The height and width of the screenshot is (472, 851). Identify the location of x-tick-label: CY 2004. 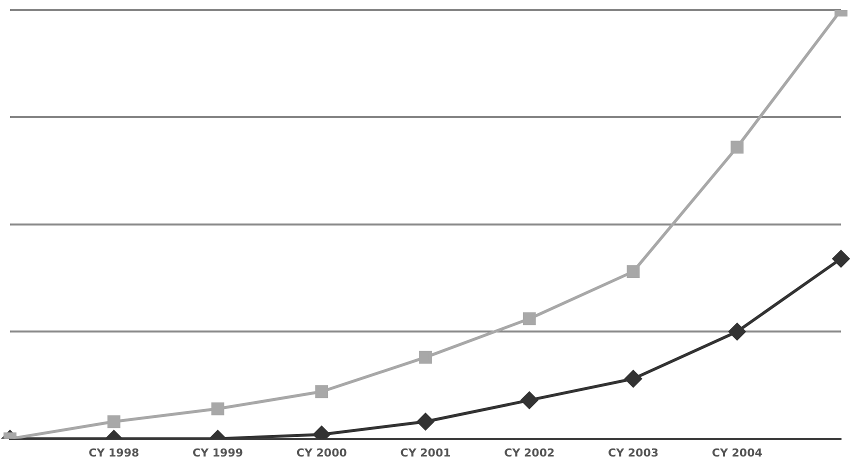
(737, 453).